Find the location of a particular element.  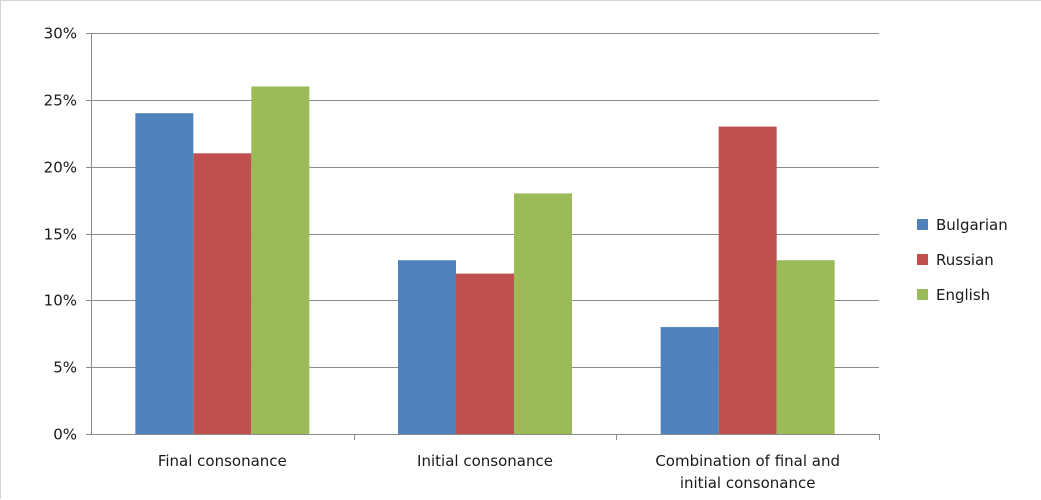

y-axis-tick-label: 10% is located at coordinates (60, 301).